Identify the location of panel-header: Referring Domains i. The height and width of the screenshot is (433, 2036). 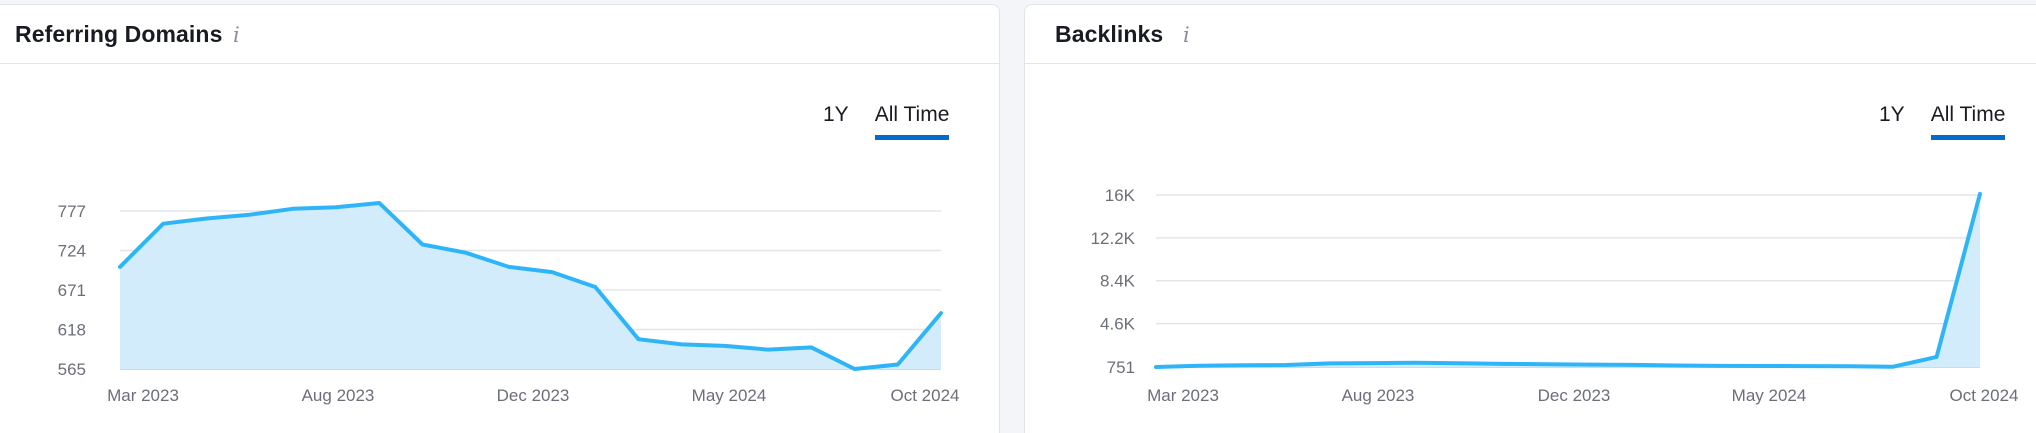
(499, 34).